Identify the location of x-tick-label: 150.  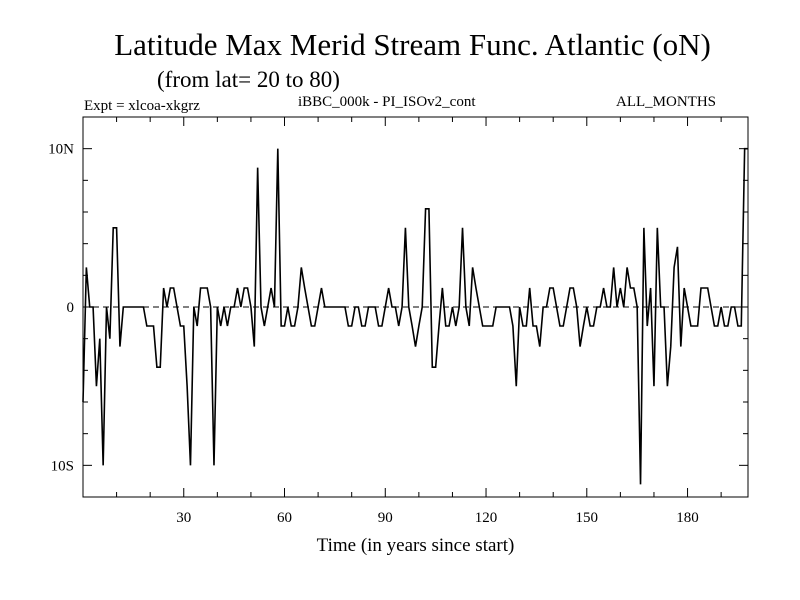
(587, 518).